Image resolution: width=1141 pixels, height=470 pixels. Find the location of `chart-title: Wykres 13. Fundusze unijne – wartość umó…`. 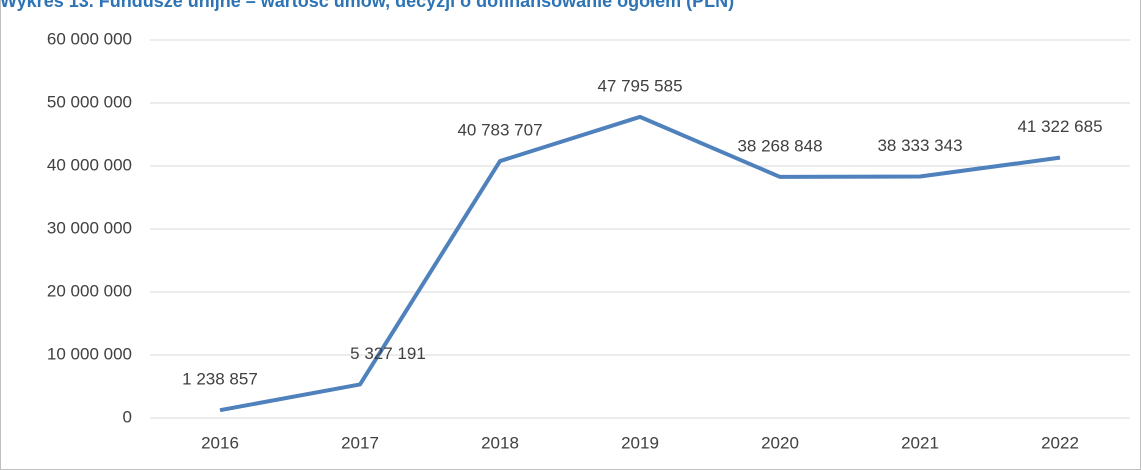

chart-title: Wykres 13. Fundusze unijne – wartość umó… is located at coordinates (367, 5).